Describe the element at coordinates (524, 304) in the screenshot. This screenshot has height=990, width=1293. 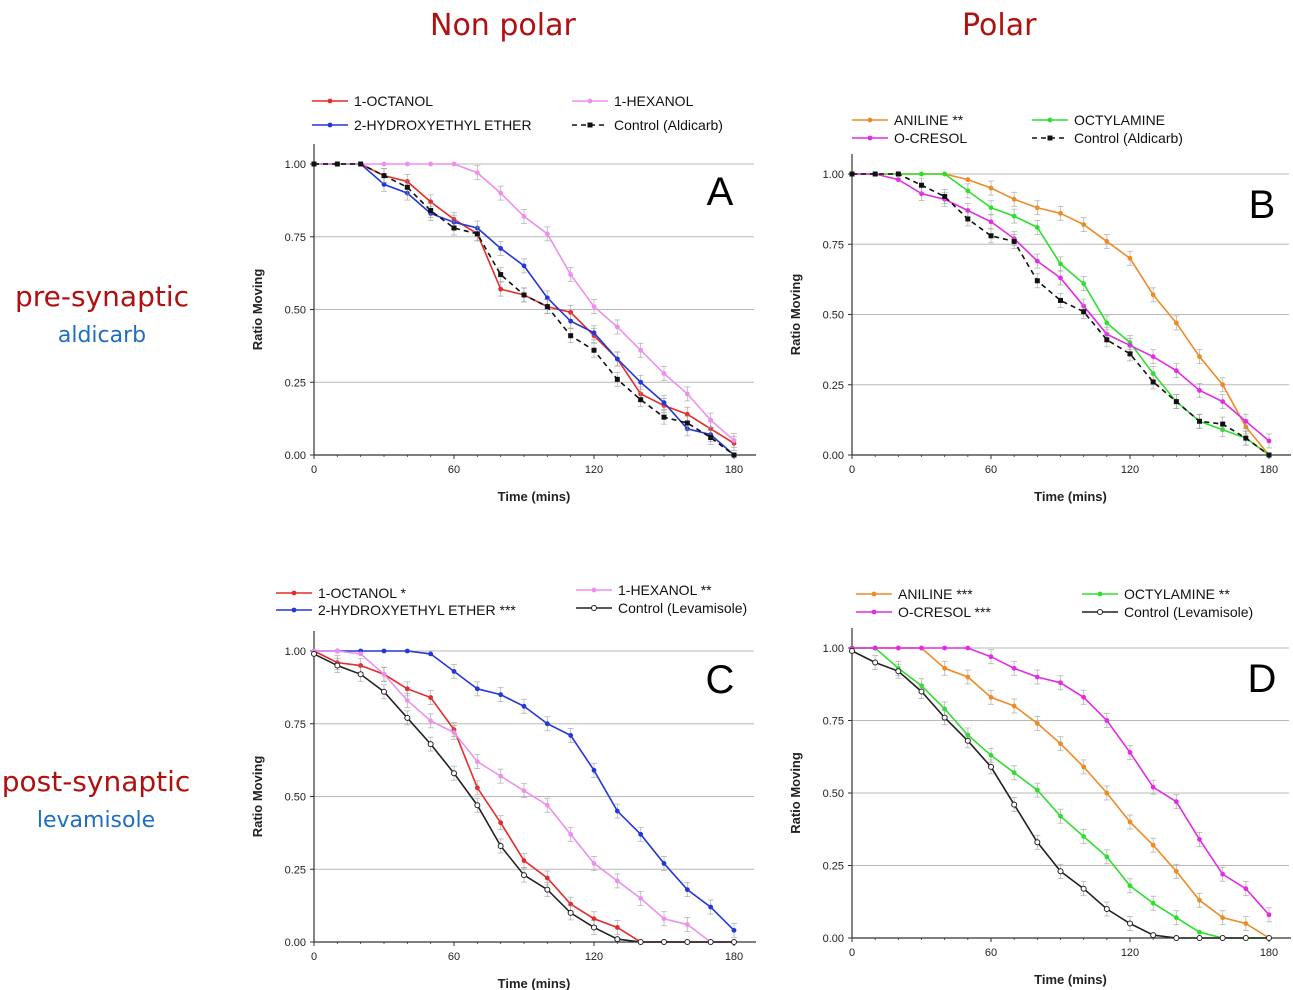
I see `series-line` at that location.